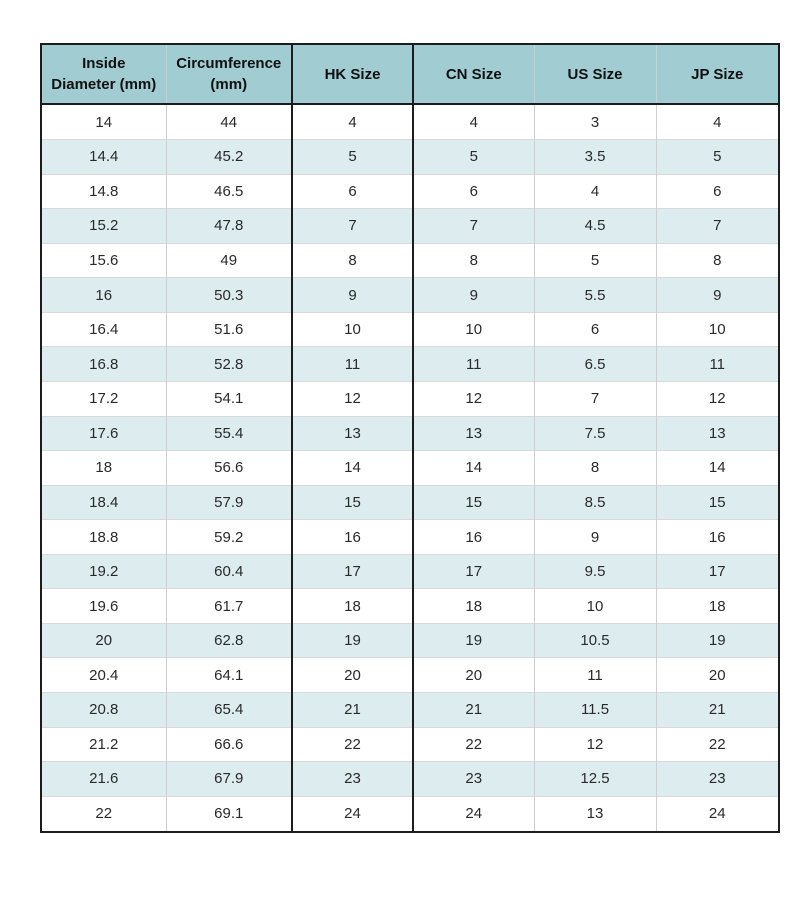 This screenshot has width=800, height=900. What do you see at coordinates (103, 364) in the screenshot?
I see `table-cell: 16.8` at bounding box center [103, 364].